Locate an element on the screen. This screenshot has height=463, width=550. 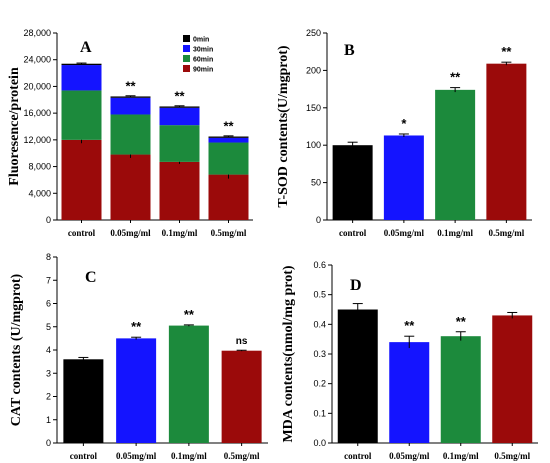
y-tick-label: 50 is located at coordinates (316, 183).